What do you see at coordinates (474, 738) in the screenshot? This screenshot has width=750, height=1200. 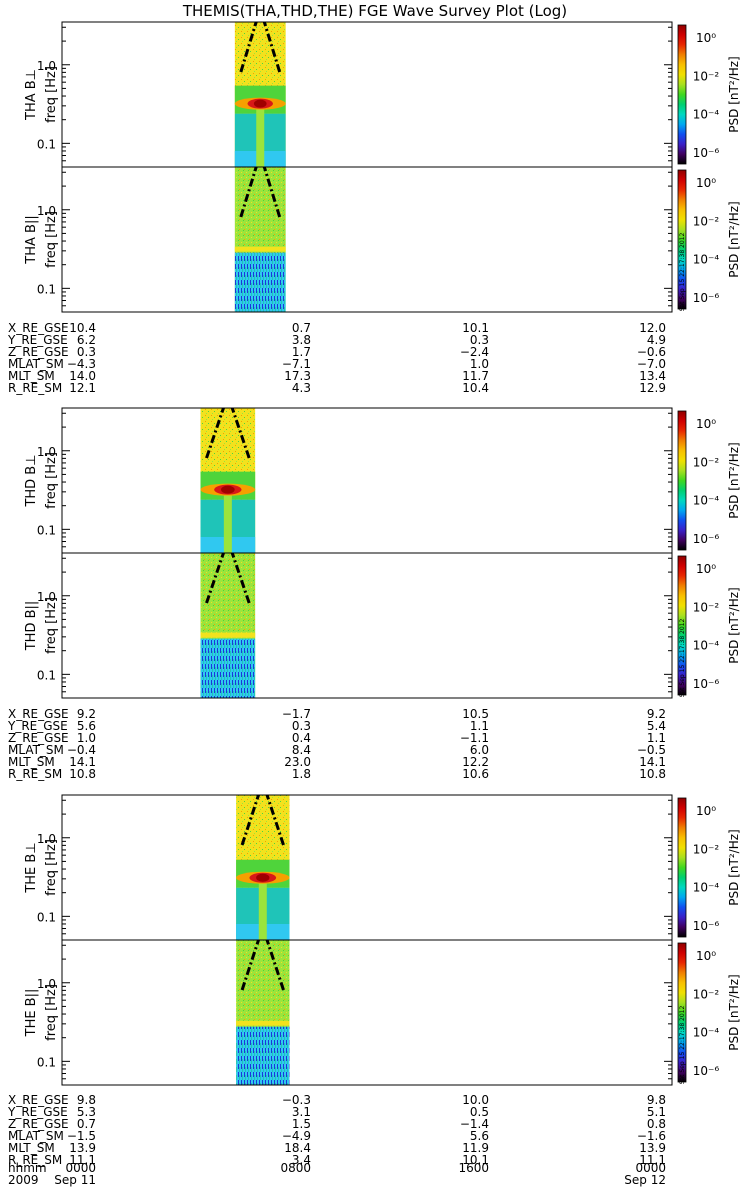 I see `ephemeris-value: −1.1` at bounding box center [474, 738].